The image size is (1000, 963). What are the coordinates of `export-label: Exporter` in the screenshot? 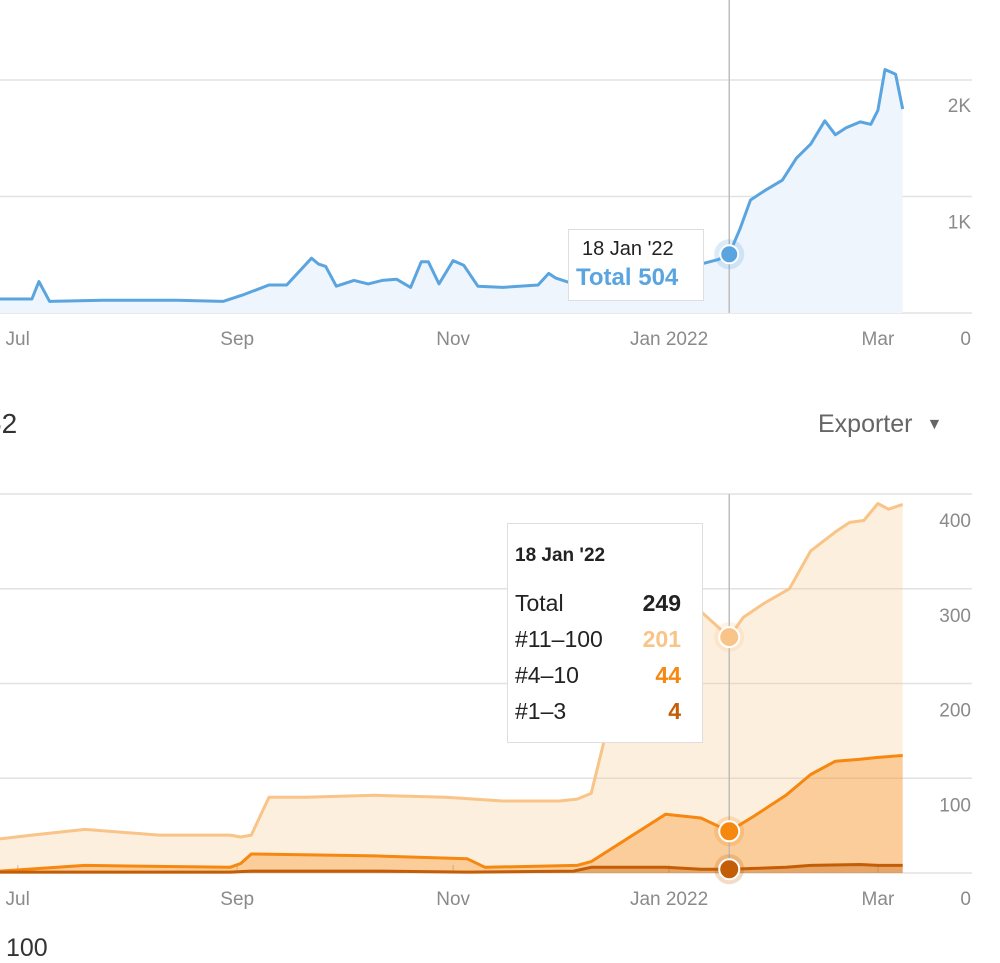 It's located at (865, 424).